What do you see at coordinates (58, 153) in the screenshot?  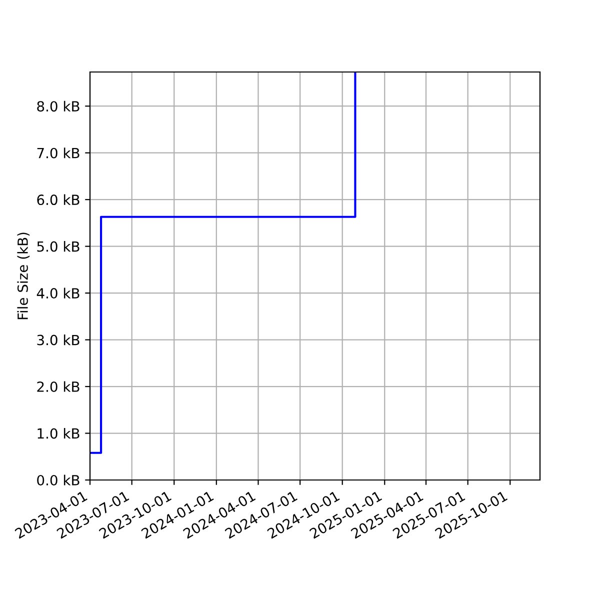 I see `y-tick-label: 7.0 kB` at bounding box center [58, 153].